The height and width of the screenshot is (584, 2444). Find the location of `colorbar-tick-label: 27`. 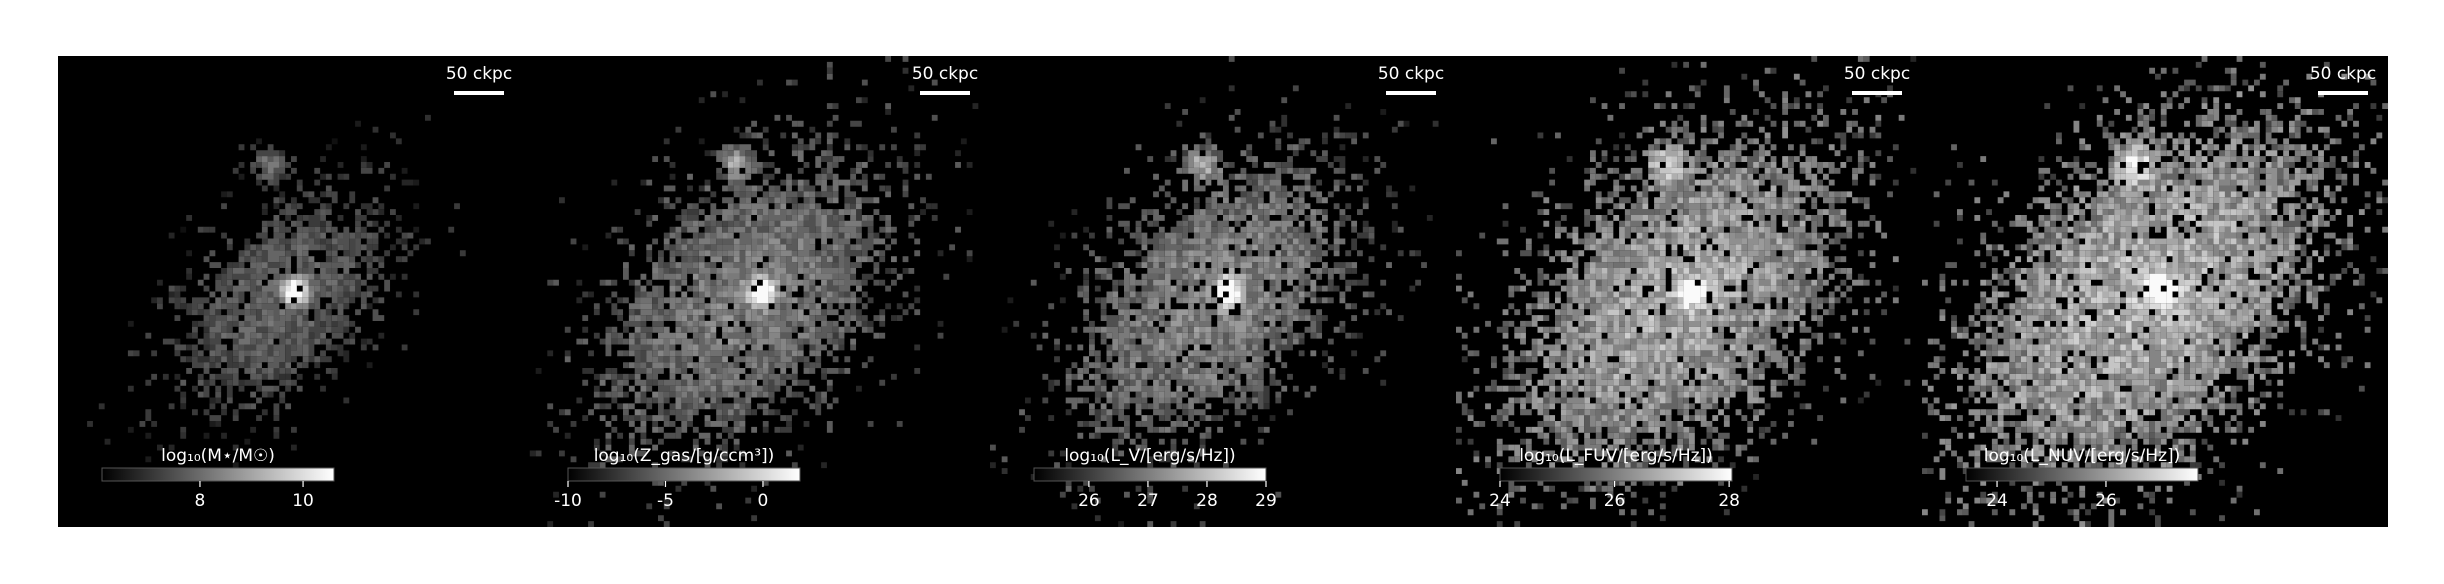

colorbar-tick-label: 27 is located at coordinates (1148, 501).